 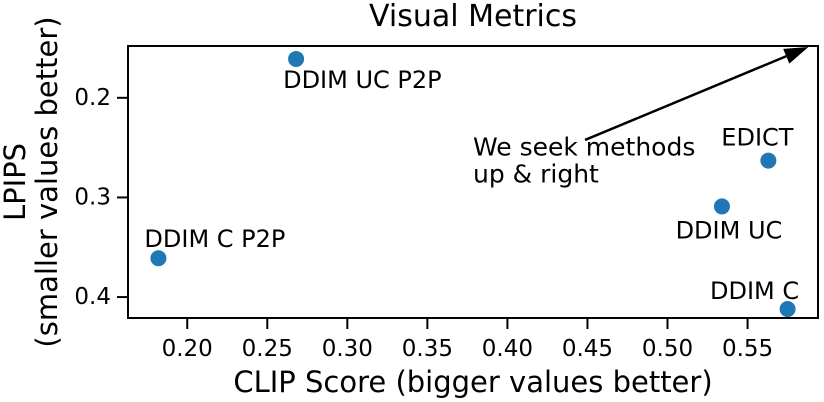 I want to click on x-axis-label: CLIP Score (bigger values better), so click(x=473, y=382).